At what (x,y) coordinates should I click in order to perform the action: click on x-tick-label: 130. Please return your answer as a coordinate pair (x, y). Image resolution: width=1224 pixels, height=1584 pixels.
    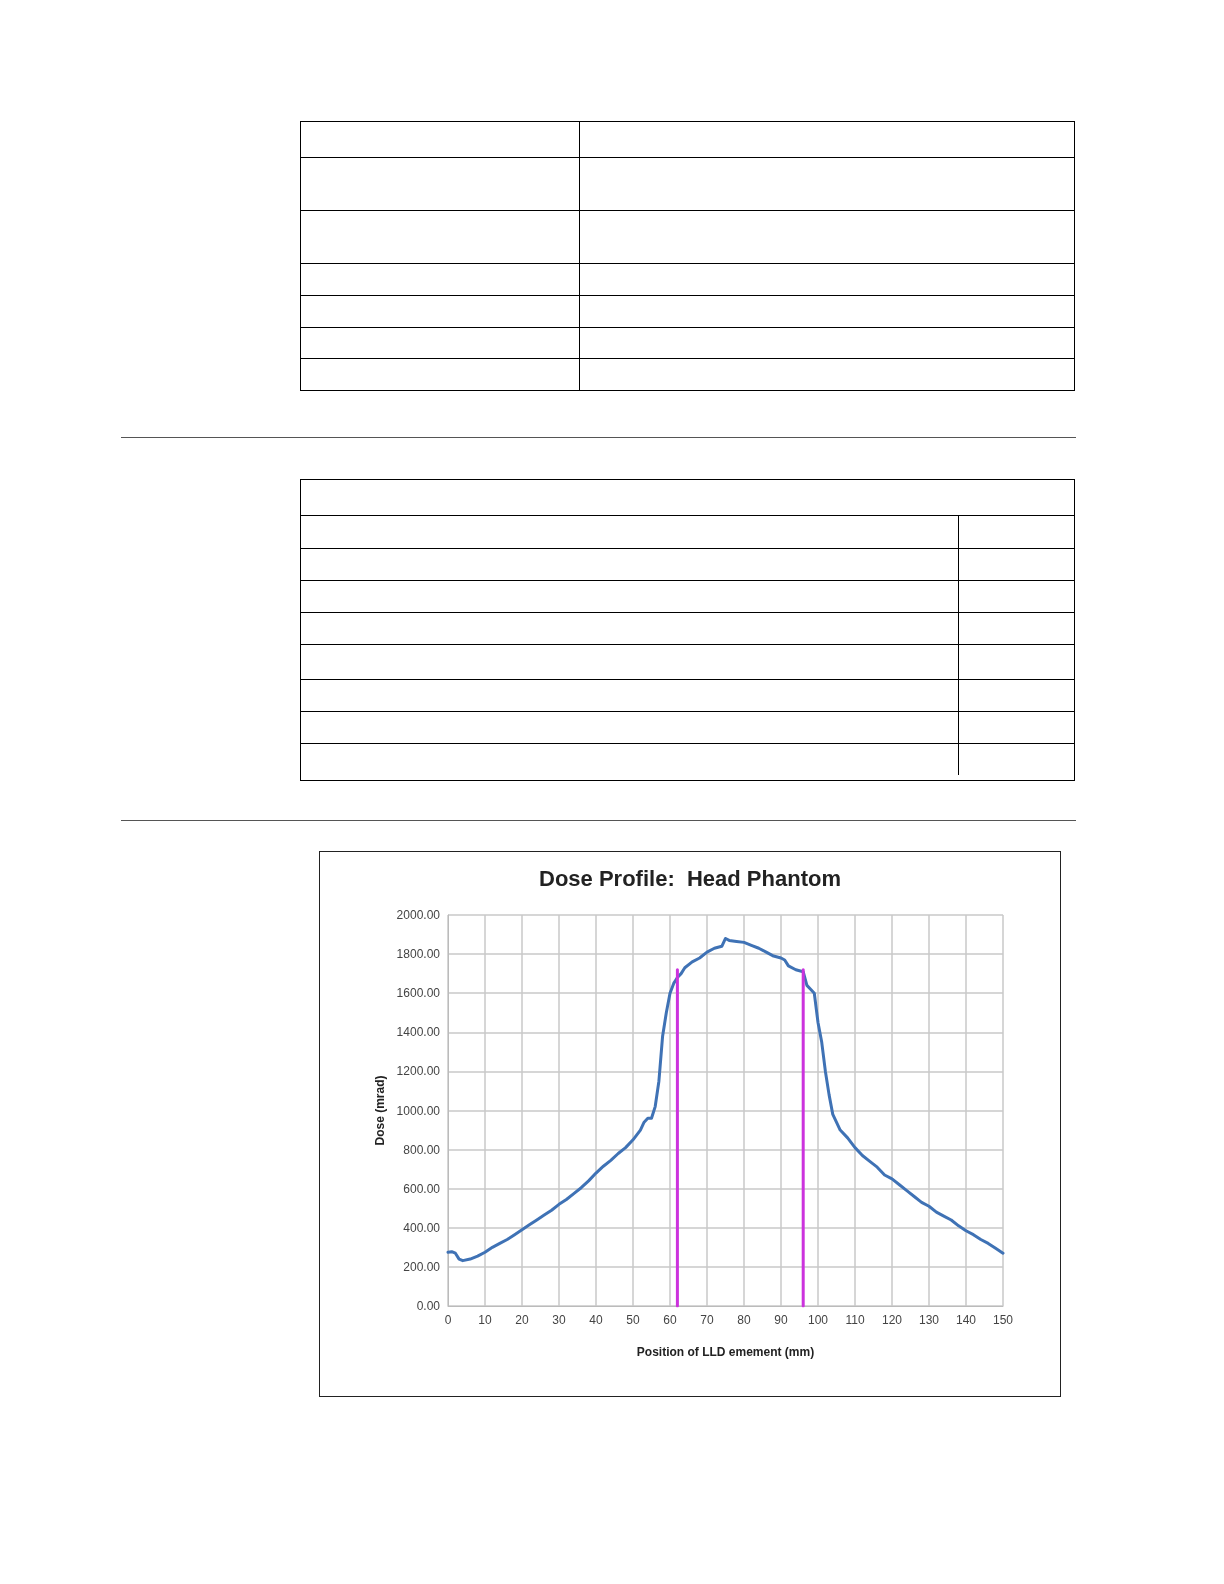
    Looking at the image, I should click on (929, 1320).